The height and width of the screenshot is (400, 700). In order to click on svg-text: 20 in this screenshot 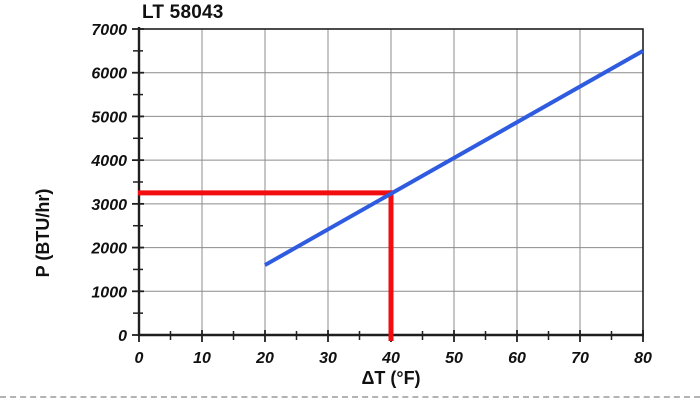, I will do `click(264, 358)`.